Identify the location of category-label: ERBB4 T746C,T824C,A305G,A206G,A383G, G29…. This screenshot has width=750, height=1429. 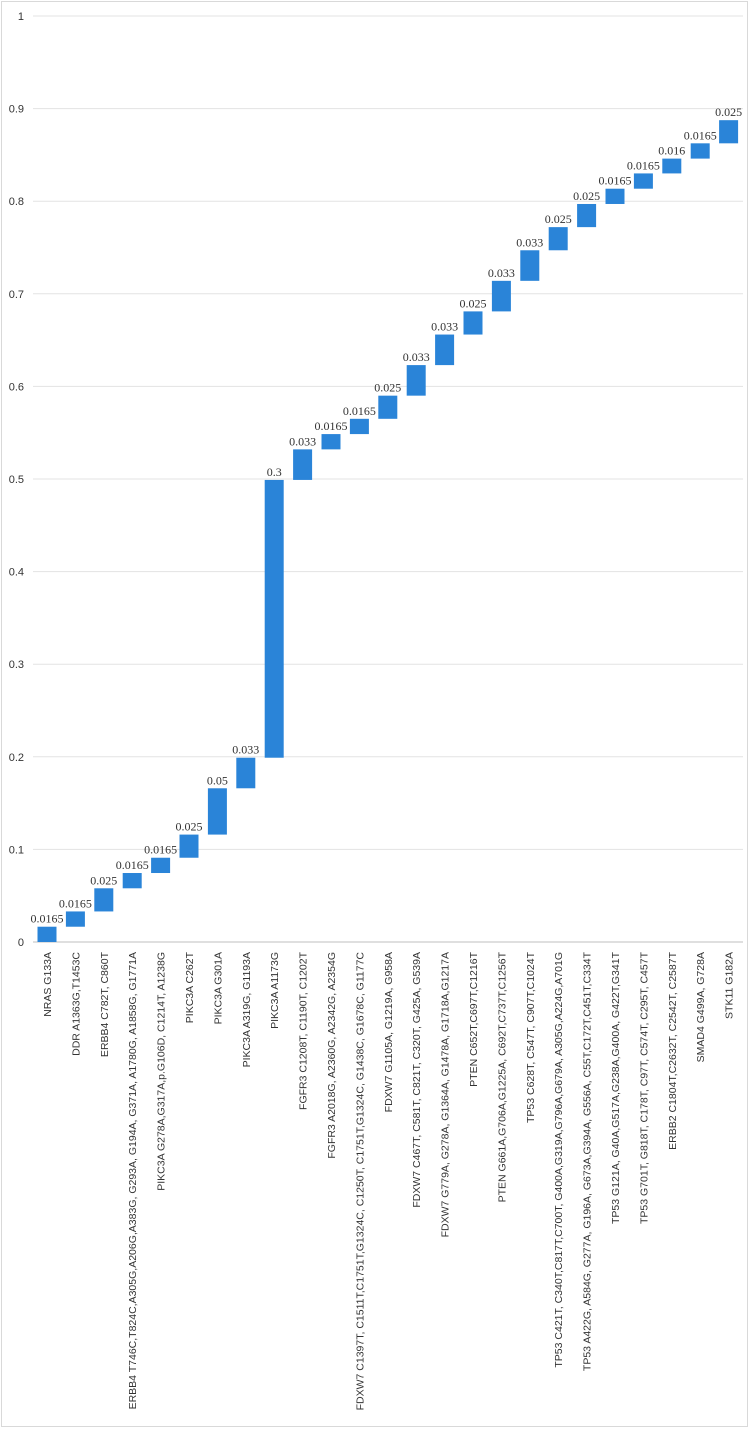
(133, 1180).